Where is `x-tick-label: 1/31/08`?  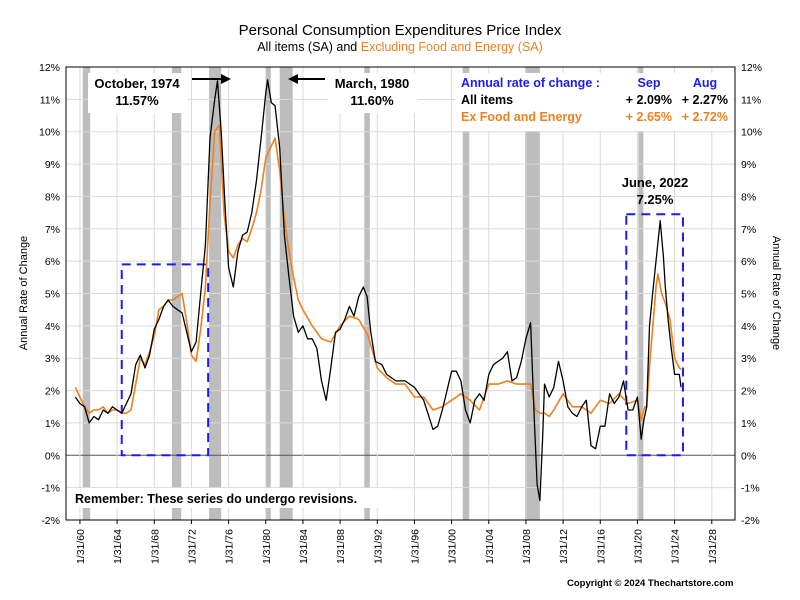 x-tick-label: 1/31/08 is located at coordinates (527, 546).